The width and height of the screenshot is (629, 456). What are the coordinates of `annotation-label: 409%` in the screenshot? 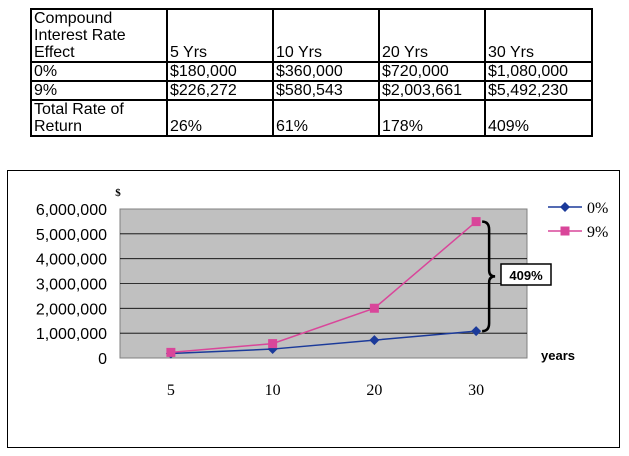 It's located at (526, 275).